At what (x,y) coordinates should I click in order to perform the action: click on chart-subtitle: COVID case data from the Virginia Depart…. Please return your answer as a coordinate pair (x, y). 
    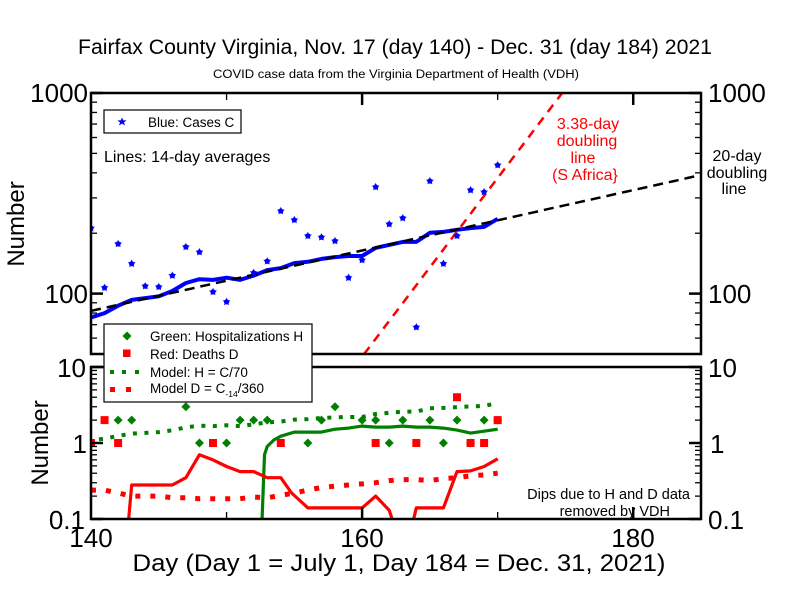
    Looking at the image, I should click on (396, 75).